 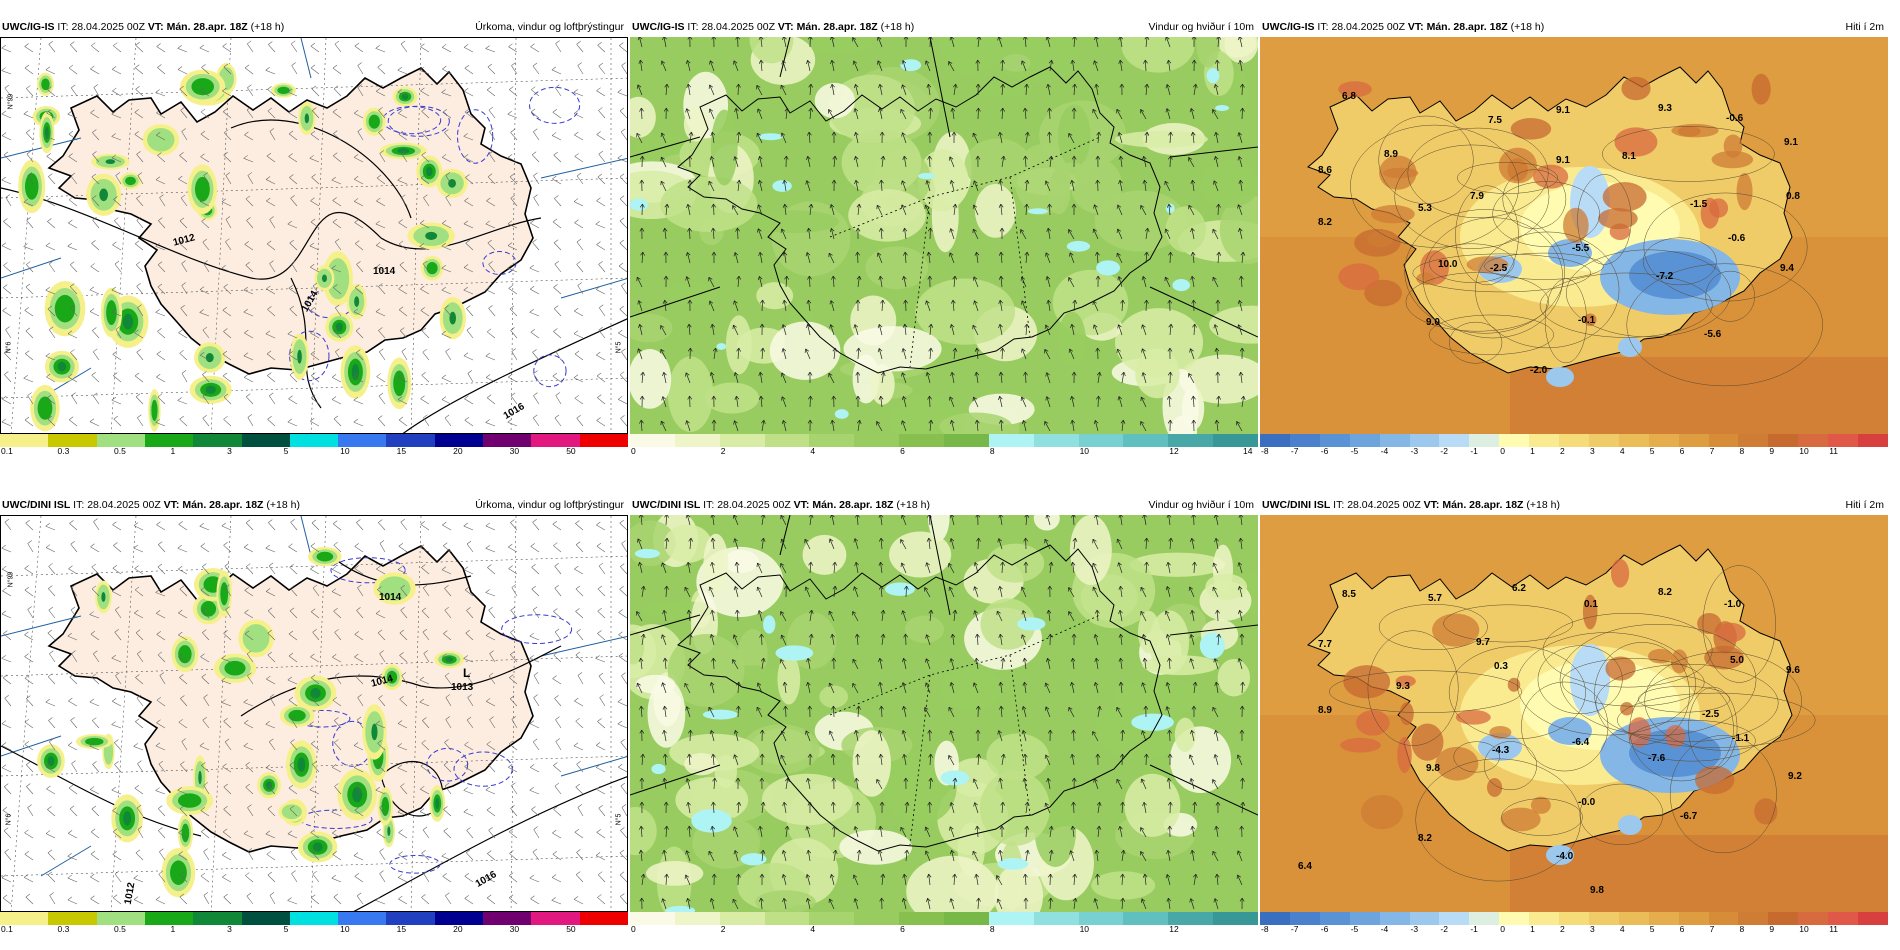 What do you see at coordinates (1629, 156) in the screenshot?
I see `temperature-value-label: 8.1` at bounding box center [1629, 156].